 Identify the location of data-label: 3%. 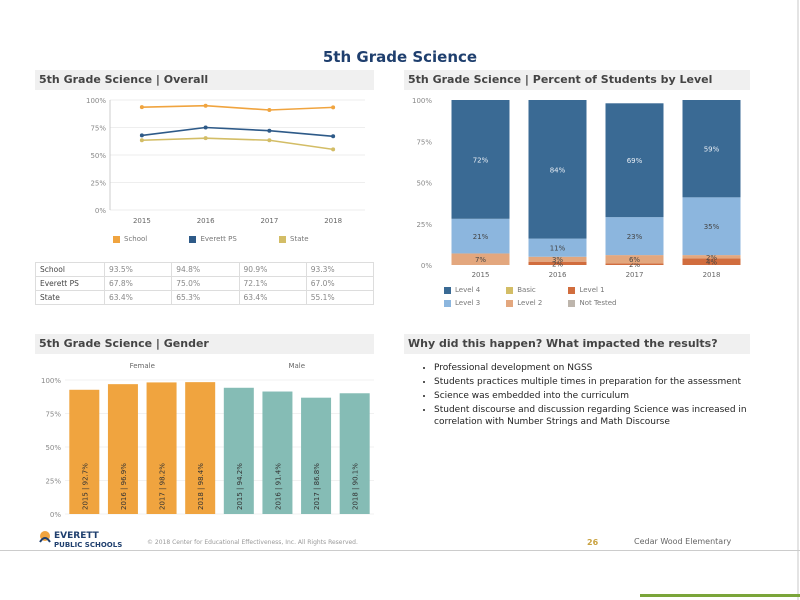
(557, 260).